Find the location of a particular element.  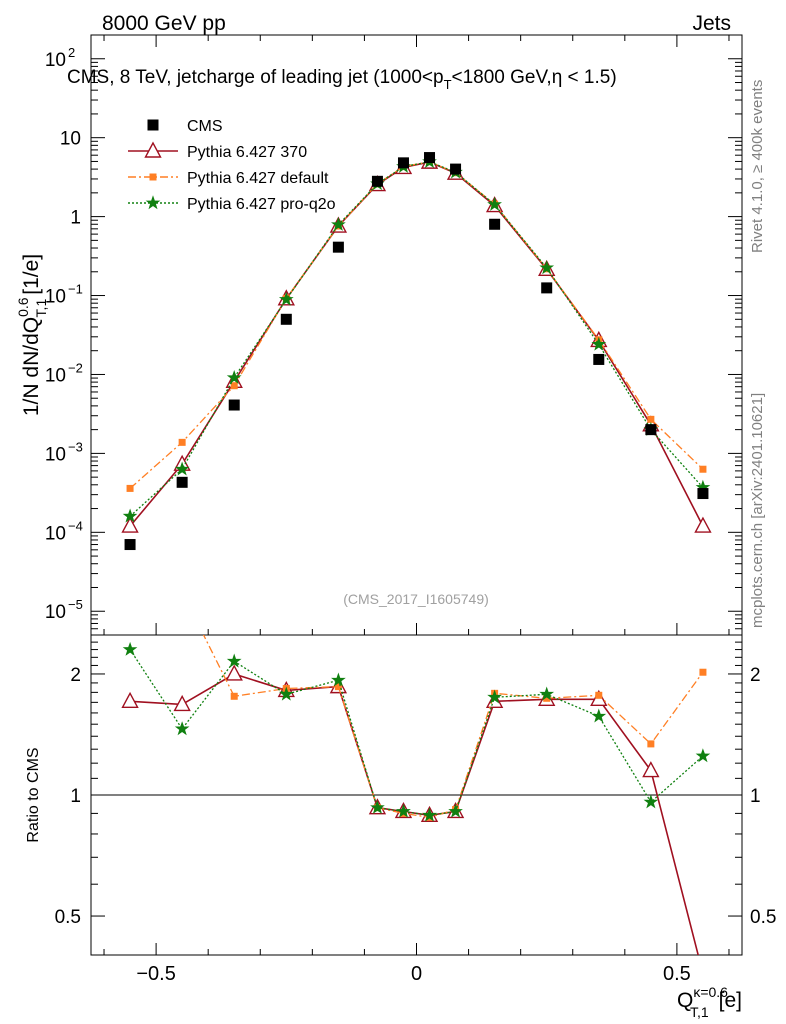

ratio-tick-label: 1 is located at coordinates (75, 796).